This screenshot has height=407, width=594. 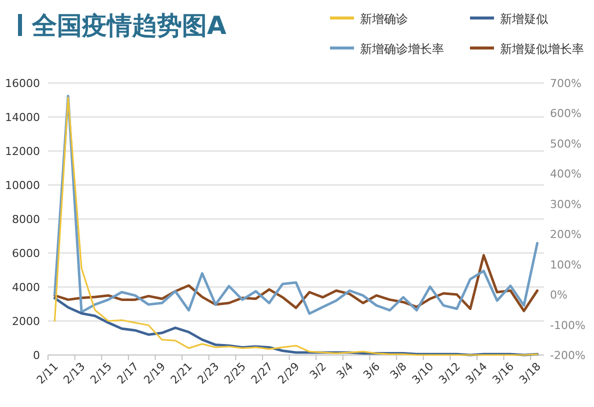 What do you see at coordinates (318, 371) in the screenshot?
I see `x-tick-label: 3/2` at bounding box center [318, 371].